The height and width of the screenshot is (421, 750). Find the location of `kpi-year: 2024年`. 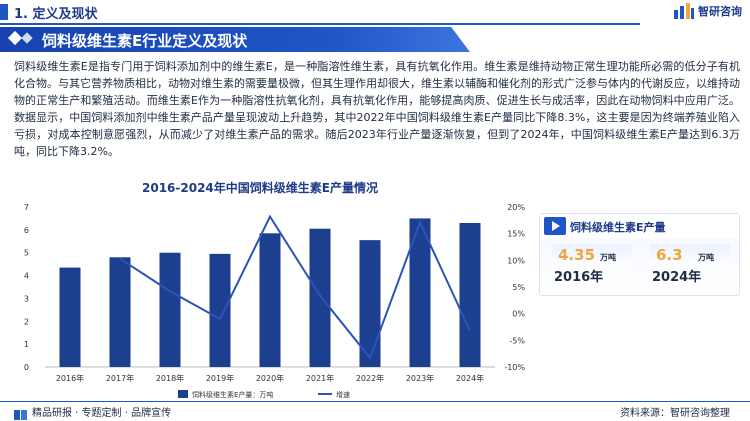

kpi-year: 2024年 is located at coordinates (677, 277).